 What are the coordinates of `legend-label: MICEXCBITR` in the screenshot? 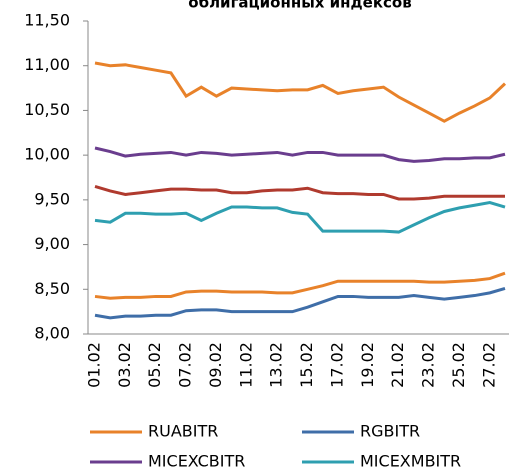 It's located at (196, 461).